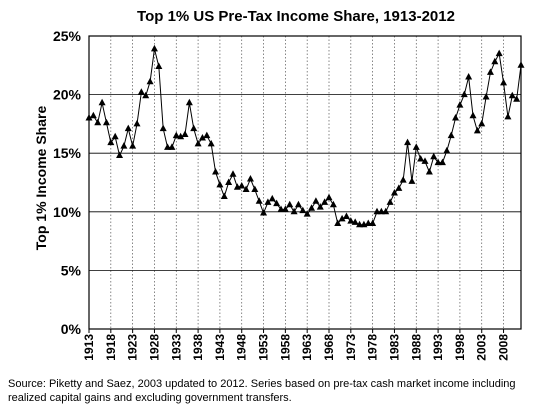  What do you see at coordinates (329, 347) in the screenshot?
I see `x-tick-label: 1968` at bounding box center [329, 347].